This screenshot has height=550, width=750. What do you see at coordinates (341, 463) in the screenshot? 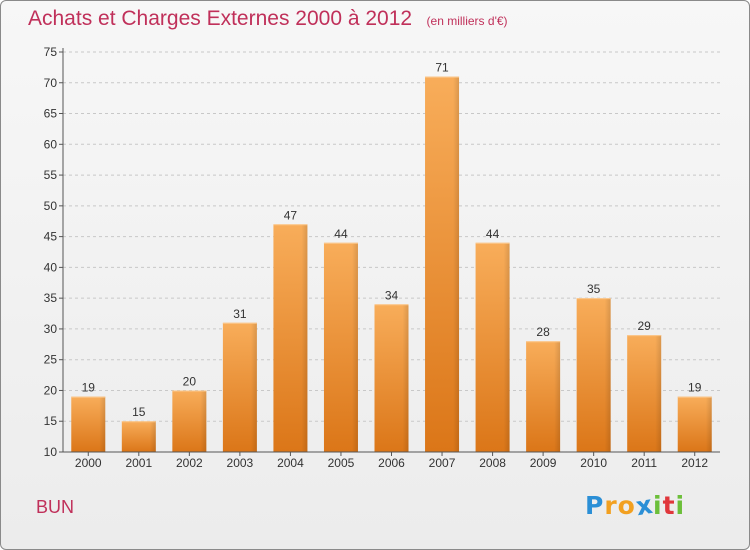
I see `x-tick-label: 2005` at bounding box center [341, 463].